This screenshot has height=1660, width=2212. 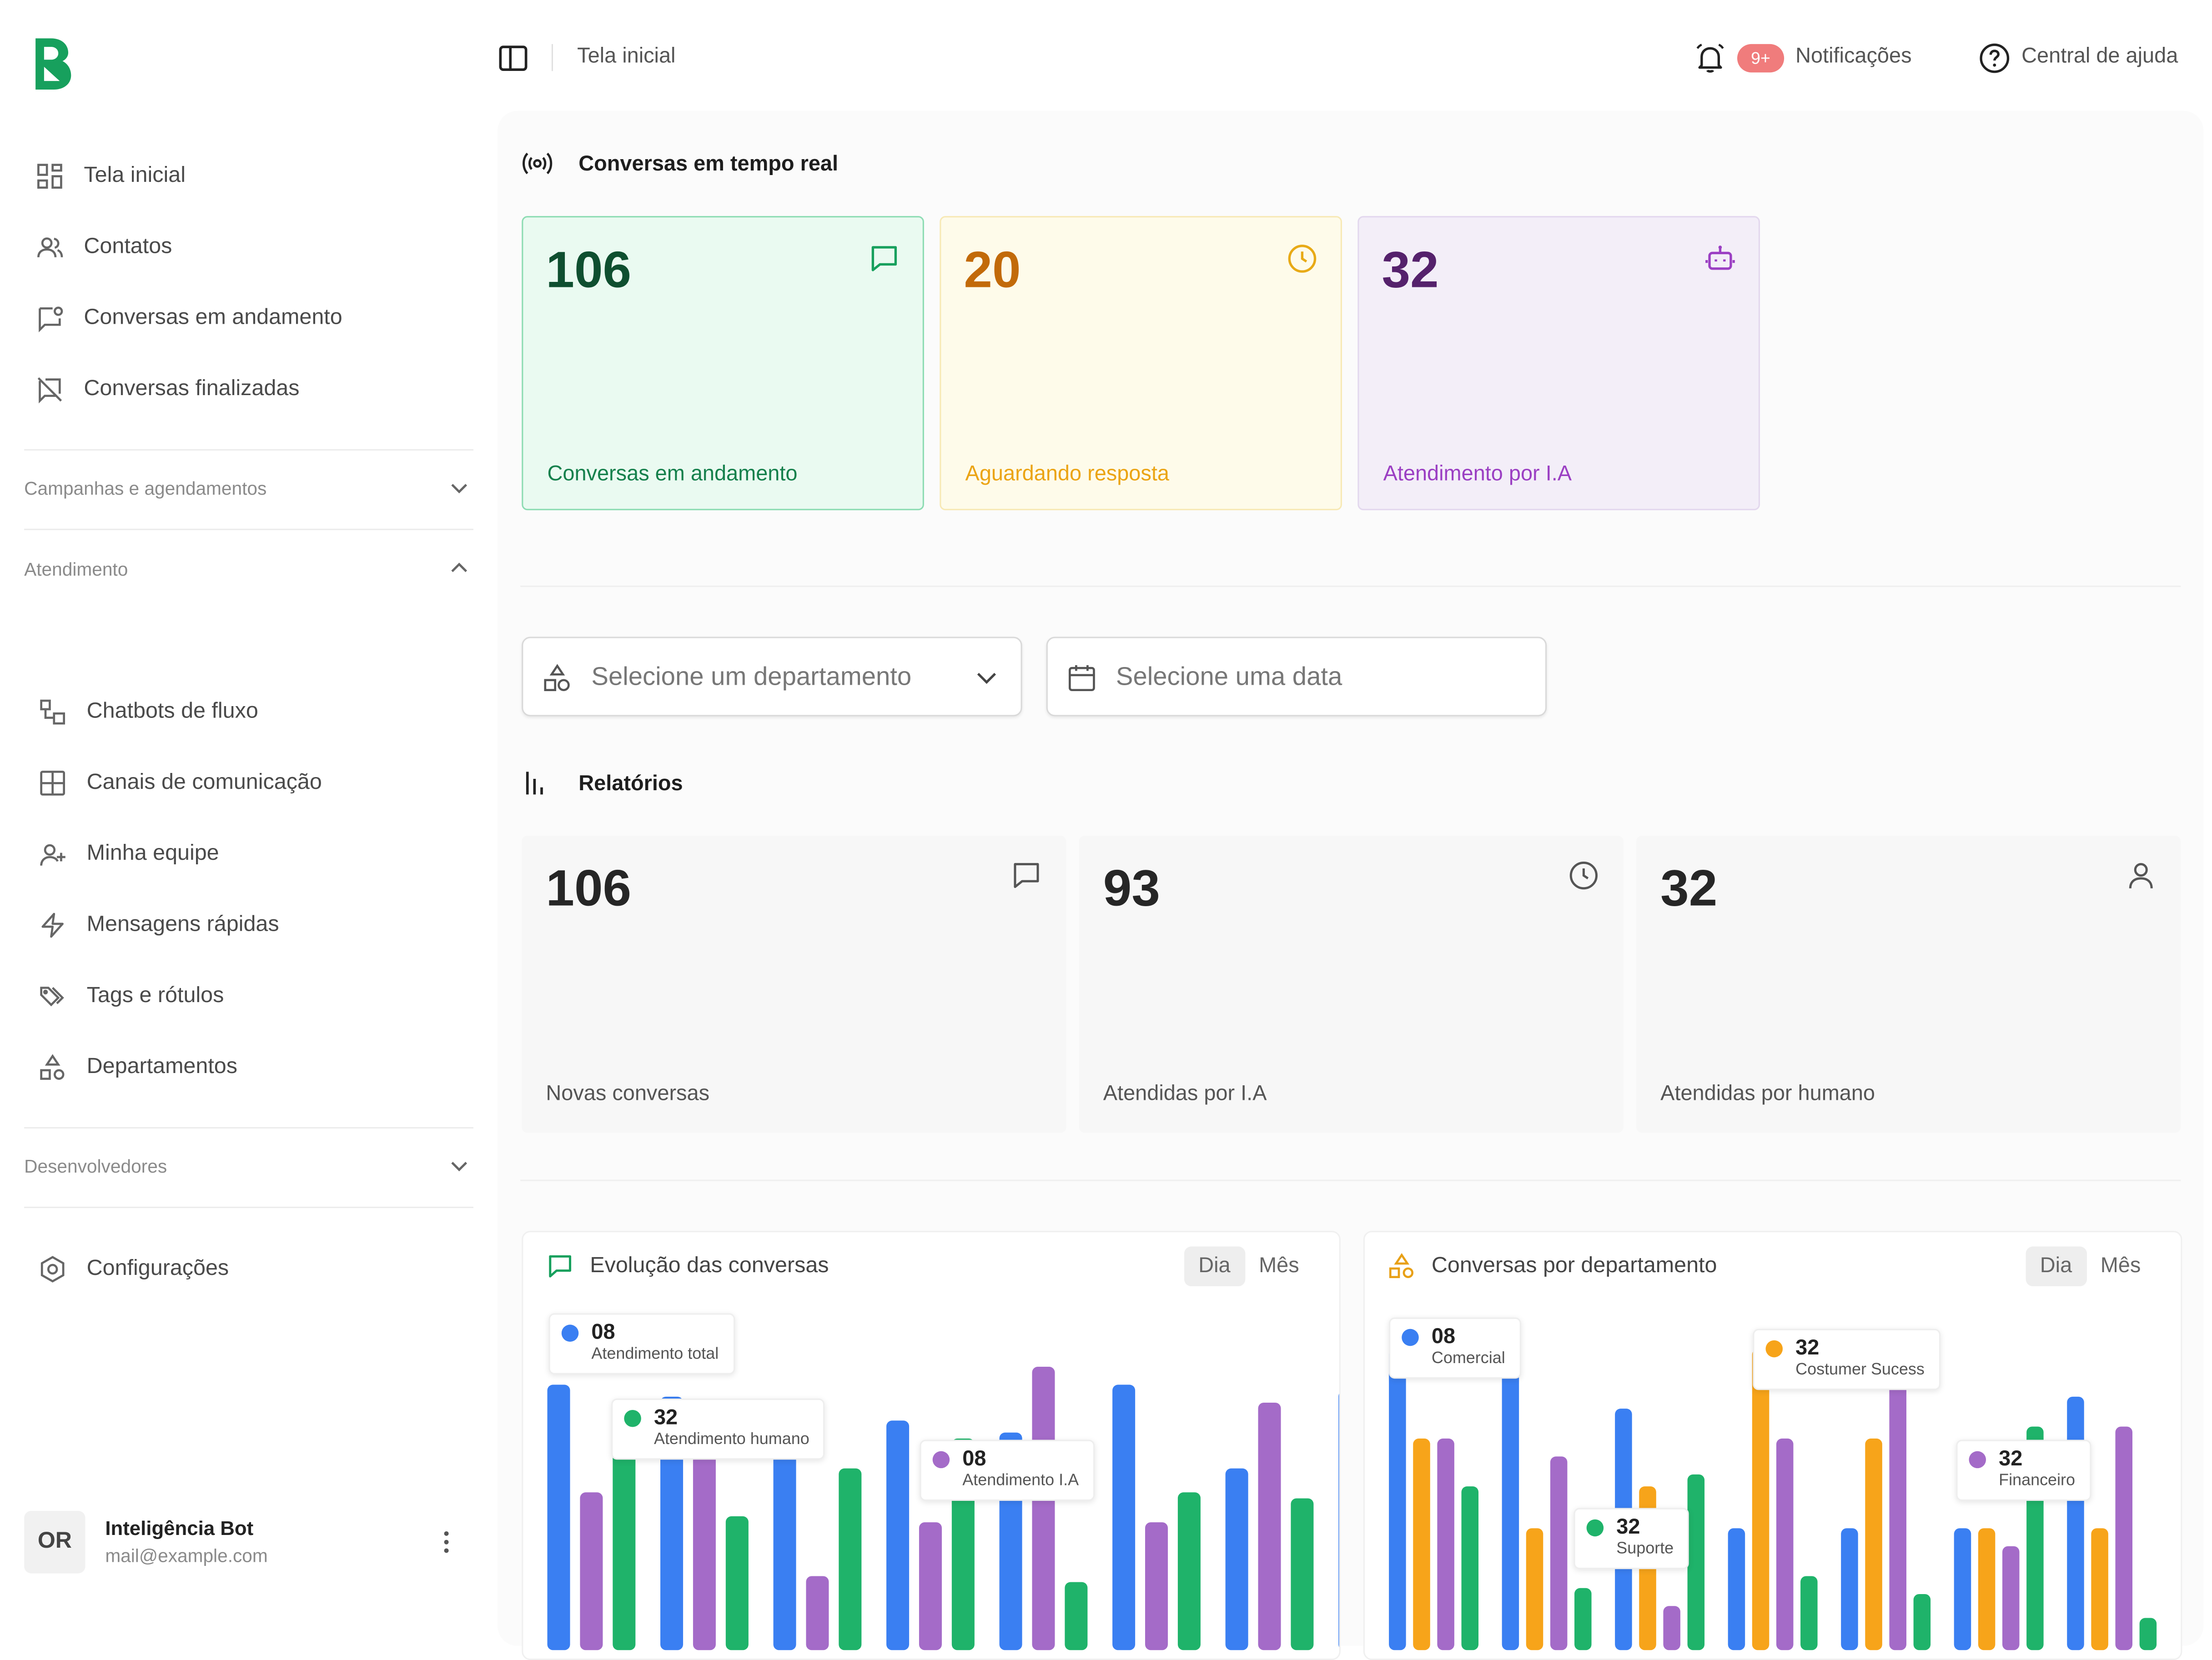 What do you see at coordinates (1296, 677) in the screenshot?
I see `date-picker: Selecione uma data` at bounding box center [1296, 677].